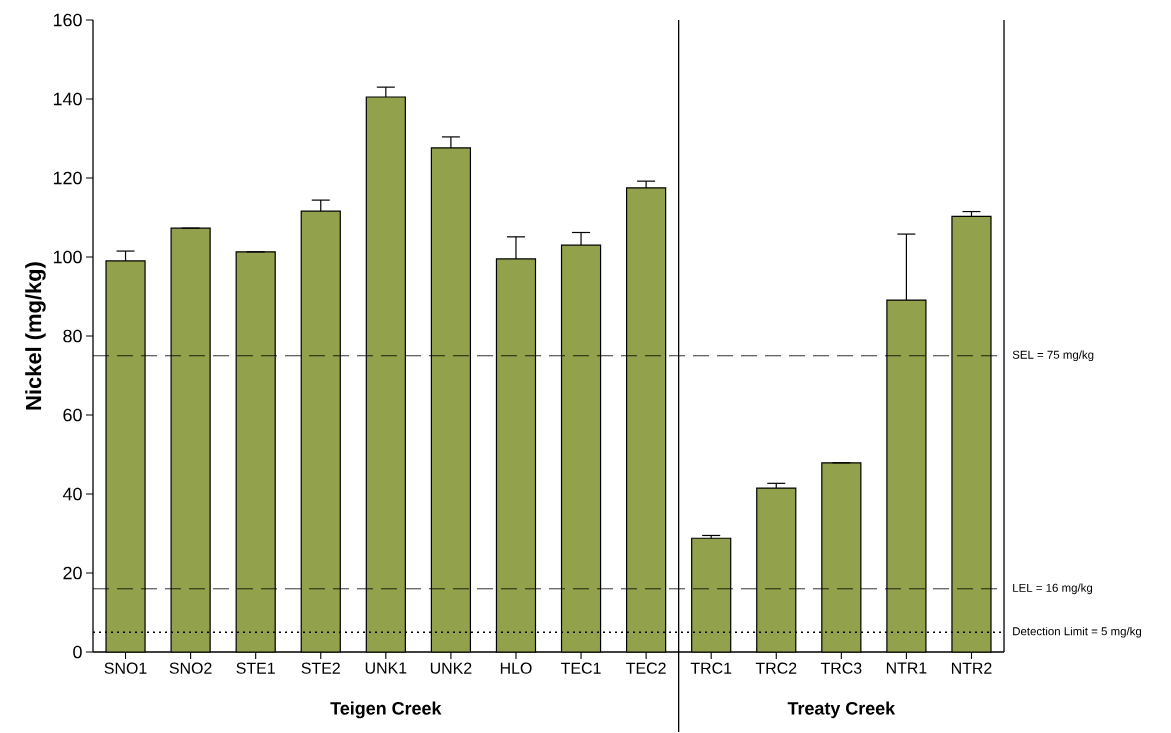 This screenshot has width=1171, height=733. What do you see at coordinates (386, 710) in the screenshot?
I see `text: Teigen Creek` at bounding box center [386, 710].